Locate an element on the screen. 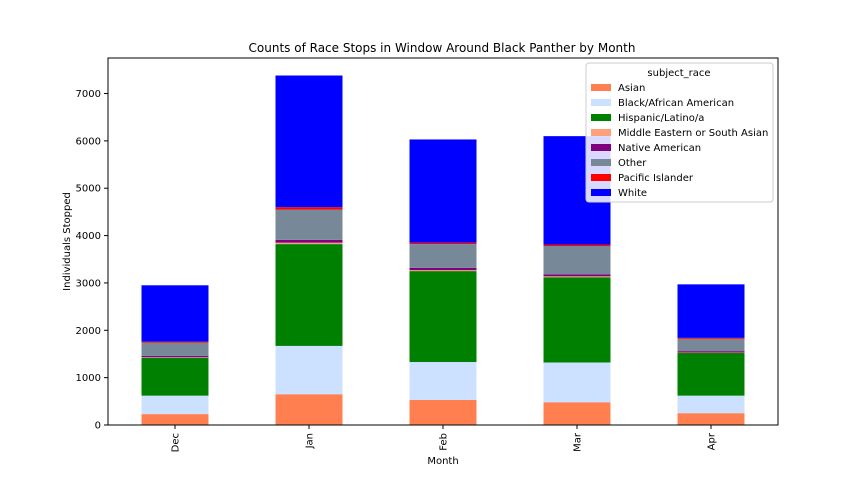  y-tick-label: 7000 is located at coordinates (88, 94).